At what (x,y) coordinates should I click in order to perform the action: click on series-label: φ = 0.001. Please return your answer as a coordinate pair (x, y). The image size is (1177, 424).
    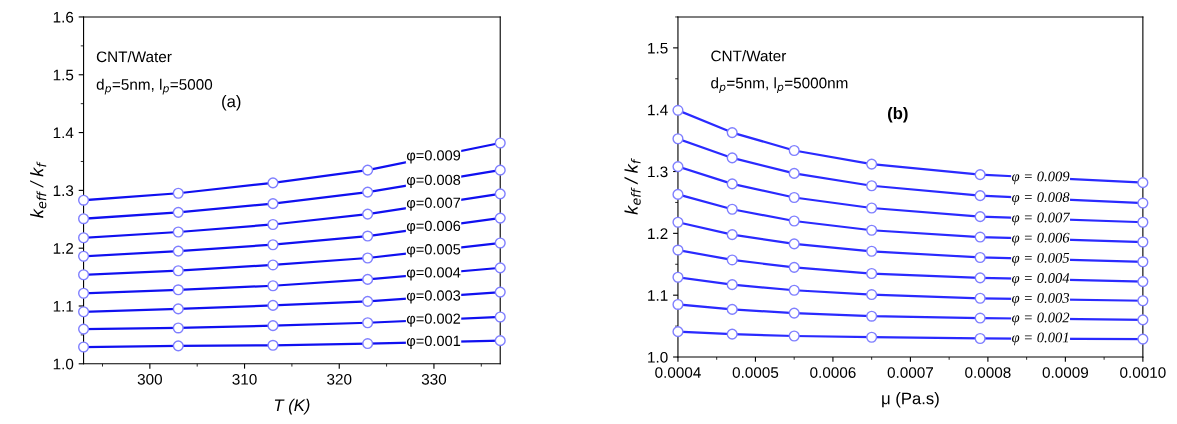
    Looking at the image, I should click on (1040, 339).